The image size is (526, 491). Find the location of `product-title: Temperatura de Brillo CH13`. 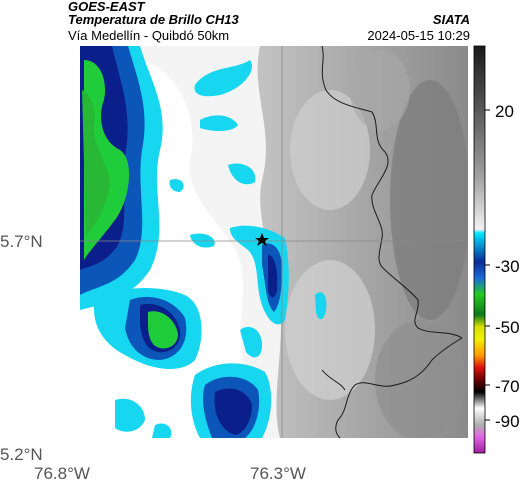

product-title: Temperatura de Brillo CH13 is located at coordinates (153, 19).